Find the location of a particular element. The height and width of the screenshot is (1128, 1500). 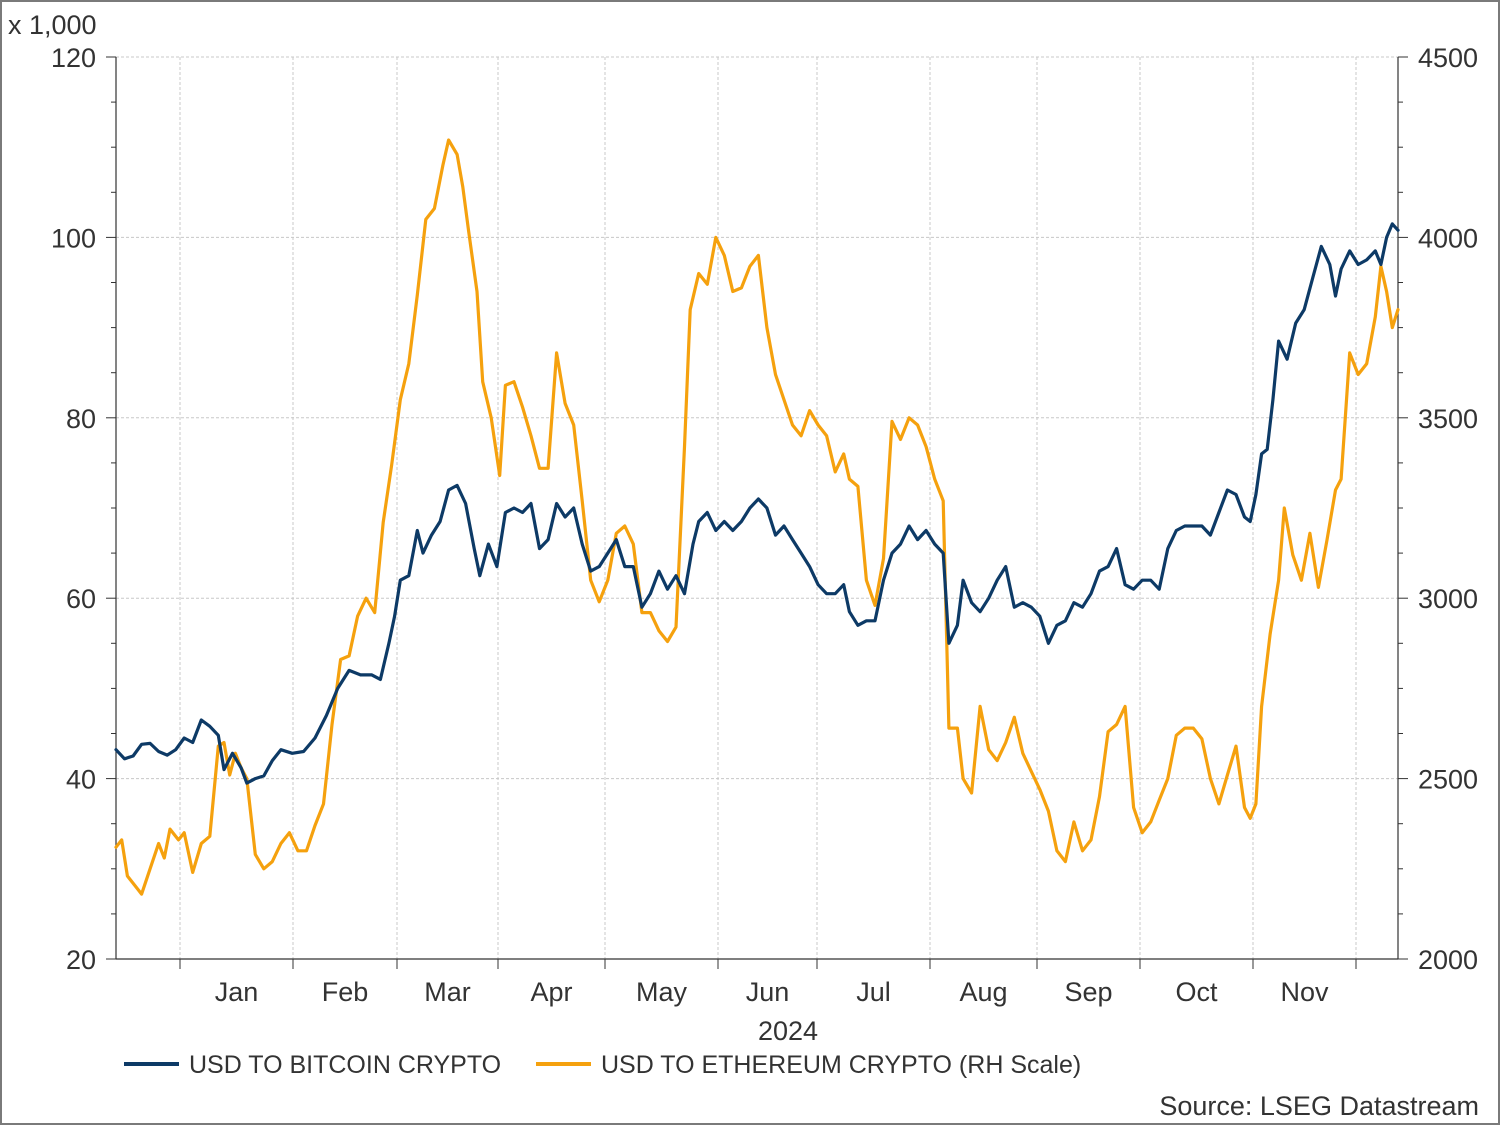

x-axis-year-label: 2024 is located at coordinates (788, 1031).